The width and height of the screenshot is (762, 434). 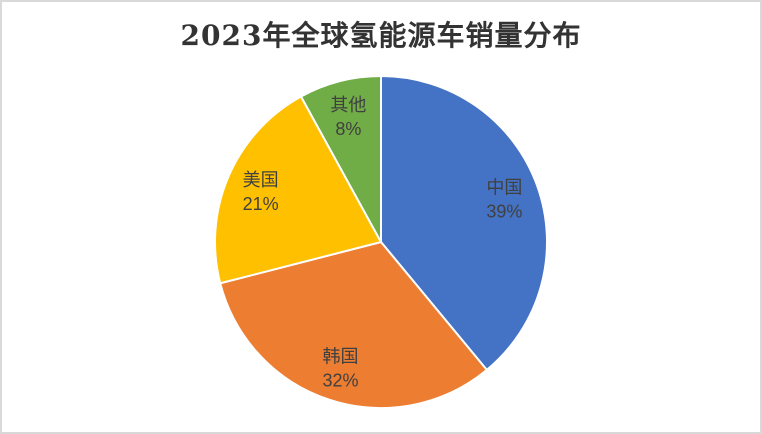 What do you see at coordinates (348, 117) in the screenshot?
I see `pie-label-3: 其他 8%` at bounding box center [348, 117].